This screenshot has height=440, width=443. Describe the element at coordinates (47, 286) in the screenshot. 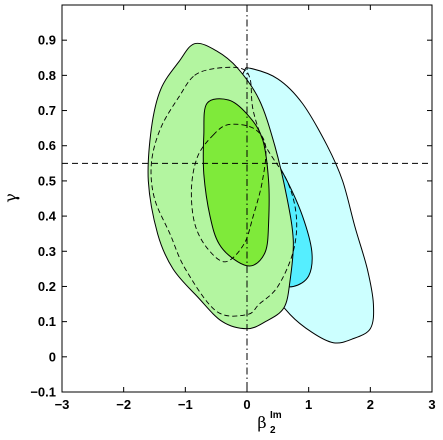

I see `y-tick-label: 0.2` at that location.